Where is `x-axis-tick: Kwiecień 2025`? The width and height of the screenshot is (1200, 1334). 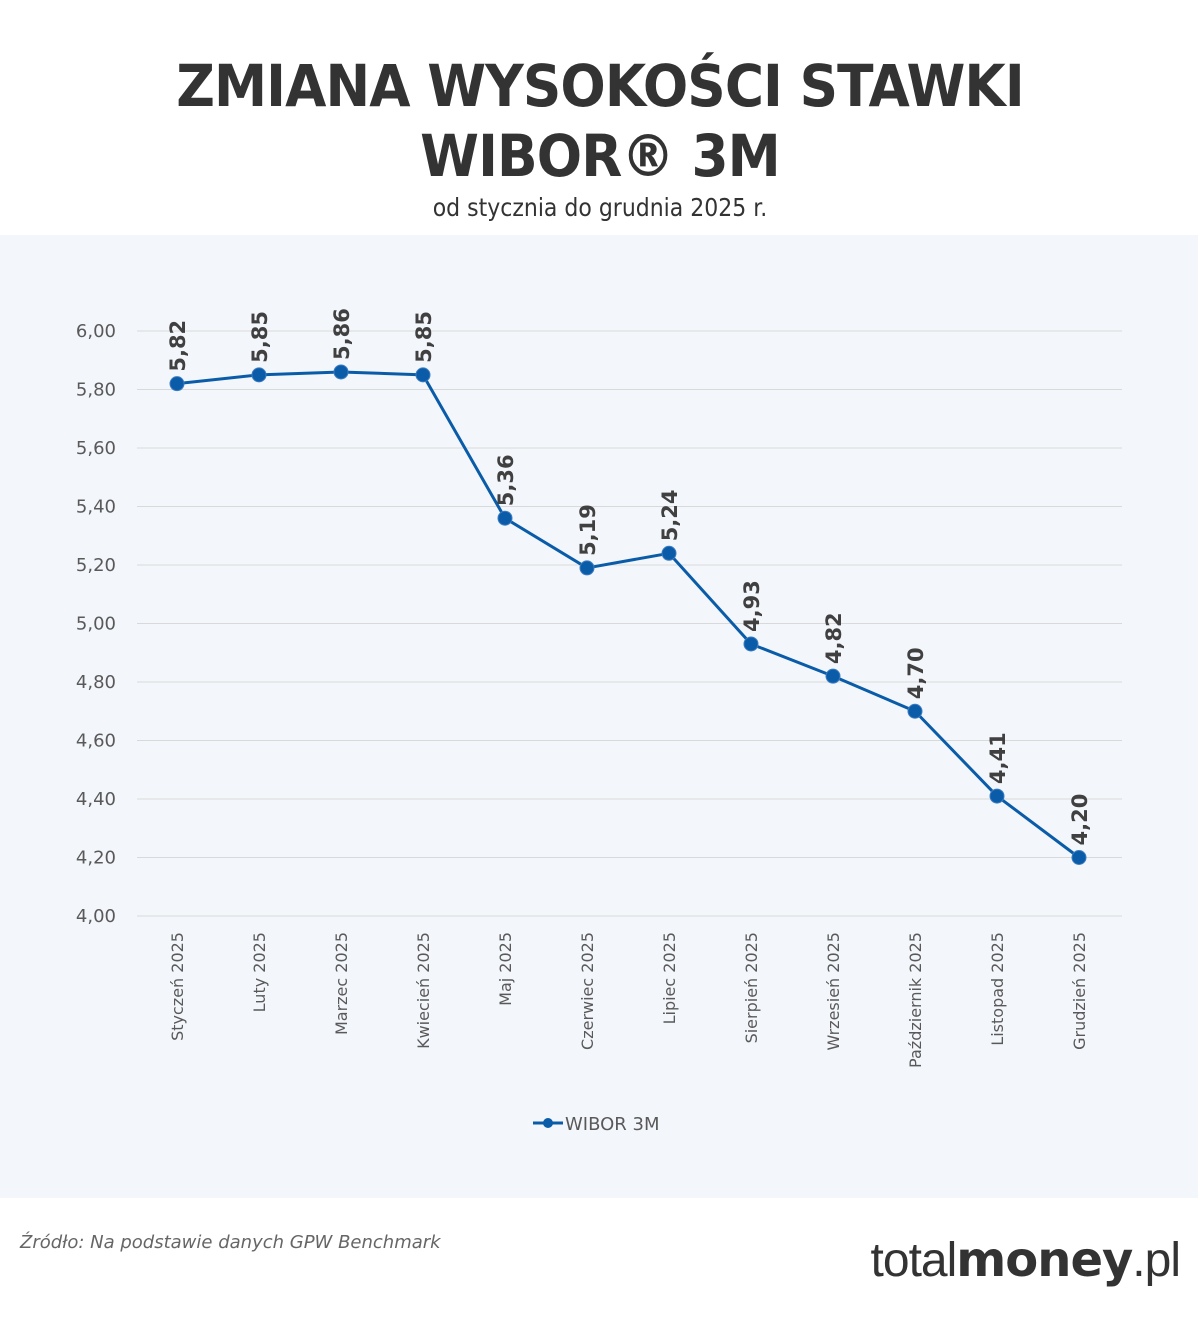
x-axis-tick: Kwiecień 2025 is located at coordinates (423, 990).